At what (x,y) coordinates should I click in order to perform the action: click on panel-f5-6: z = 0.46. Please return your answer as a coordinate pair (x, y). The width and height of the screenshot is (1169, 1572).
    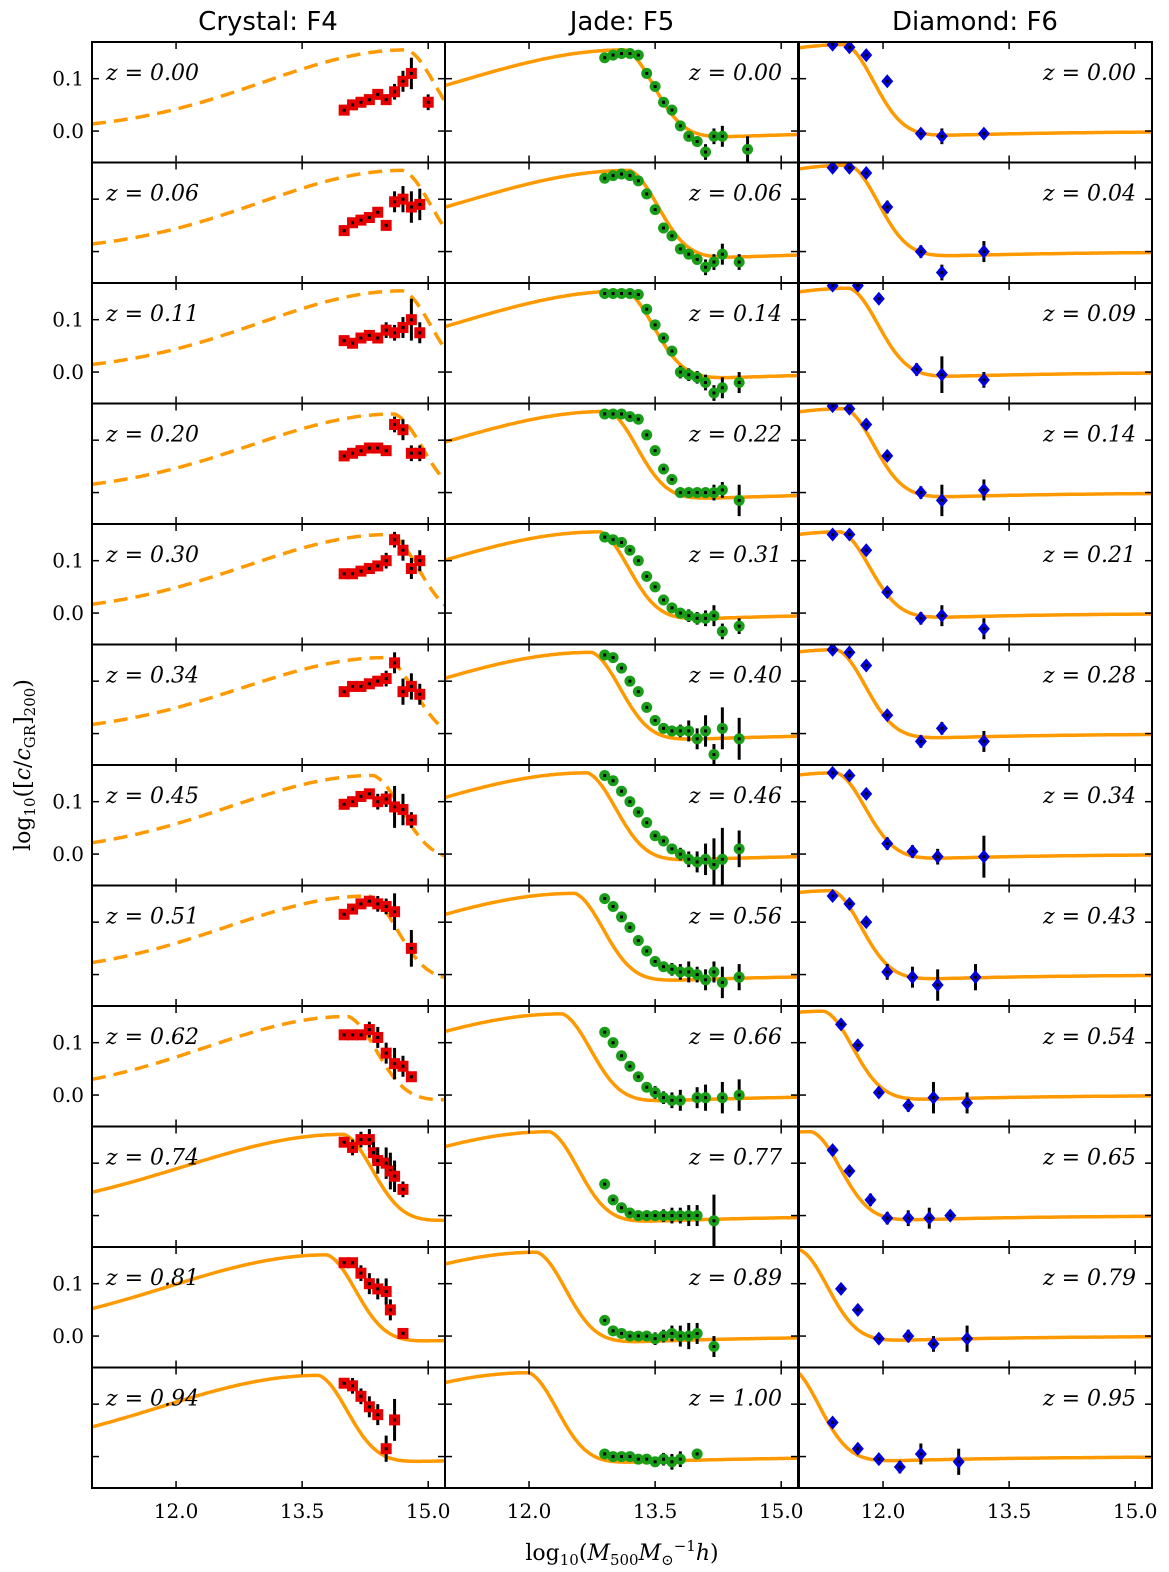
    Looking at the image, I should click on (621, 825).